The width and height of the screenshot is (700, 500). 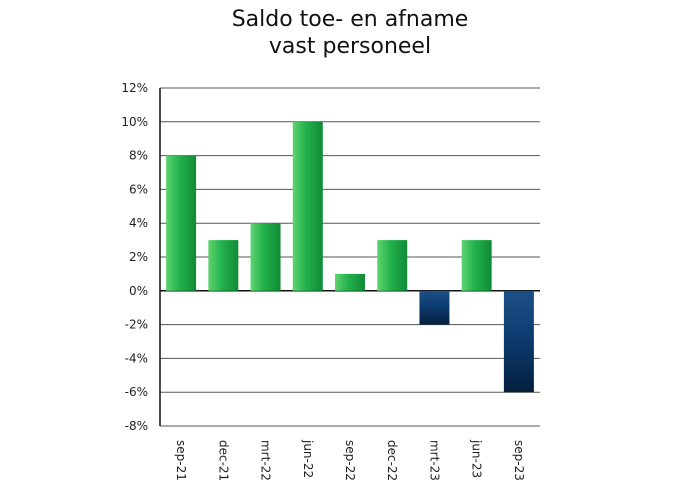 I want to click on y-axis-tick-labels: 12% 10% 8% 6% 4% 2% 0% -2% -4% -6% -8%, so click(x=134, y=257).